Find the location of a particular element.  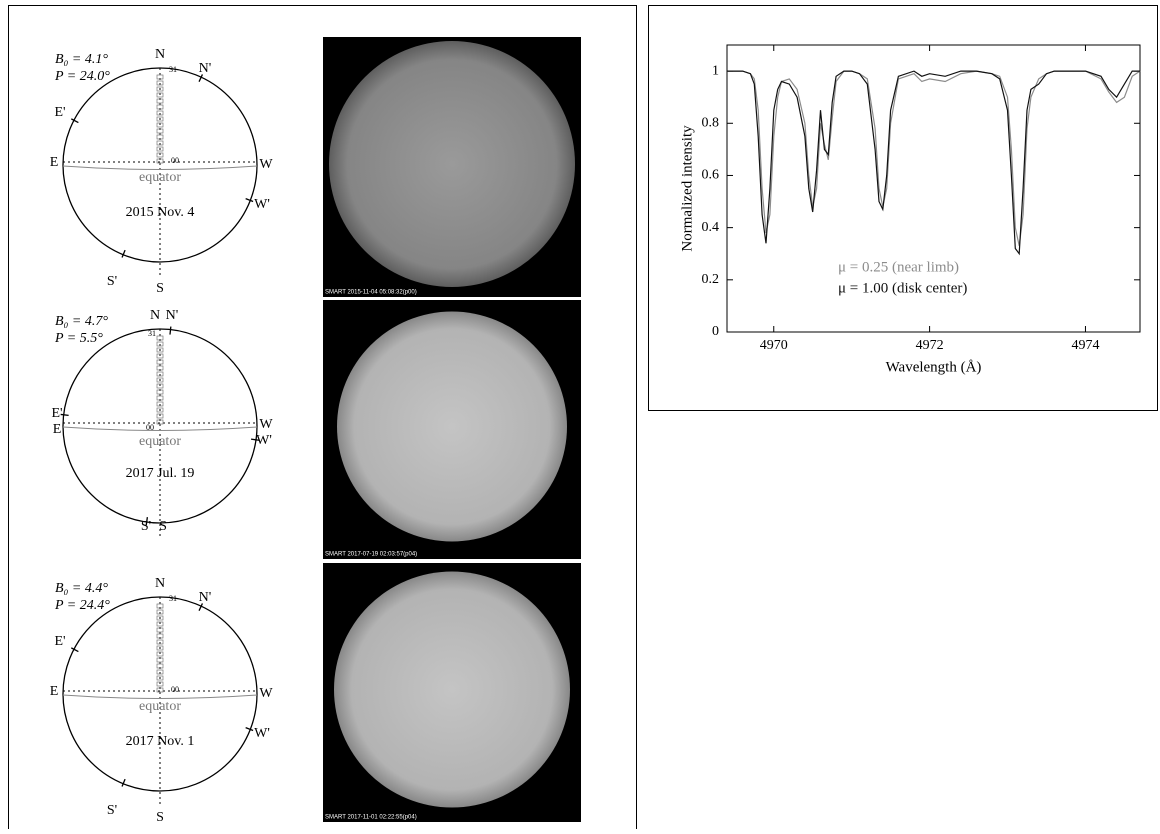

diagram-label-p: P = 24.4° is located at coordinates (82, 605).